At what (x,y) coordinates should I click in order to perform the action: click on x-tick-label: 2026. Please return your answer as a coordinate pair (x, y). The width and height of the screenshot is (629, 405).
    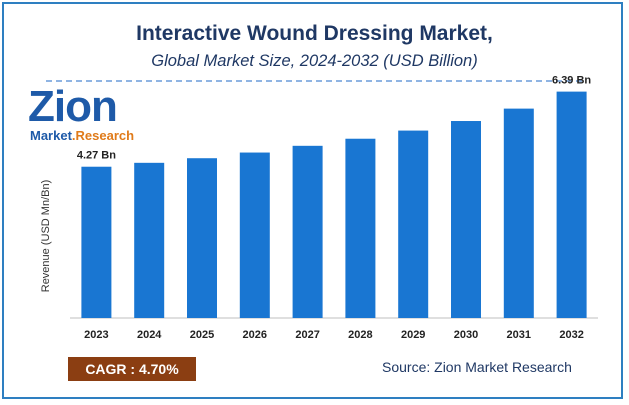
    Looking at the image, I should click on (255, 335).